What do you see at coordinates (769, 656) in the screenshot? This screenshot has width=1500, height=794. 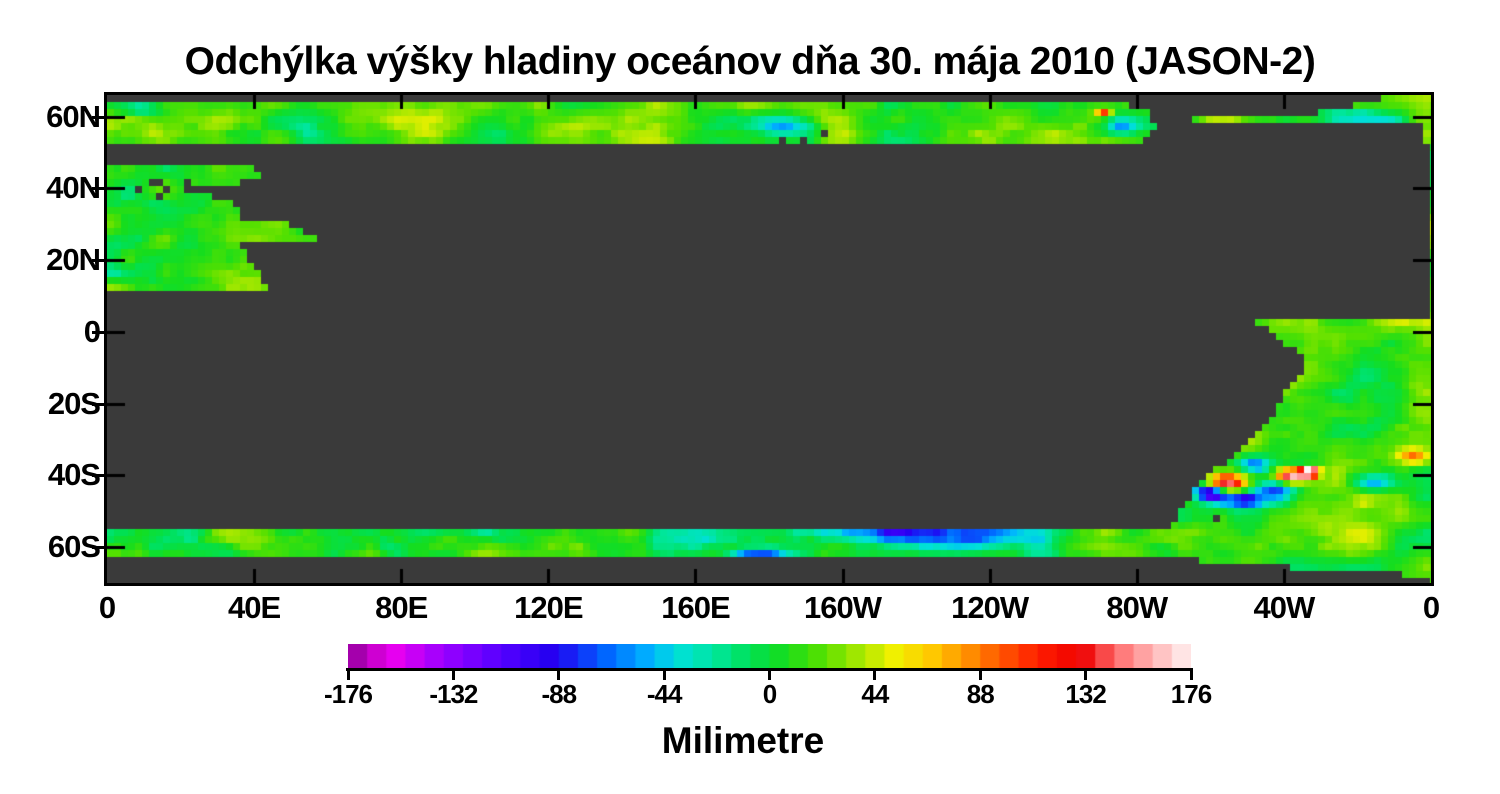 I see `colorbar-gradient` at bounding box center [769, 656].